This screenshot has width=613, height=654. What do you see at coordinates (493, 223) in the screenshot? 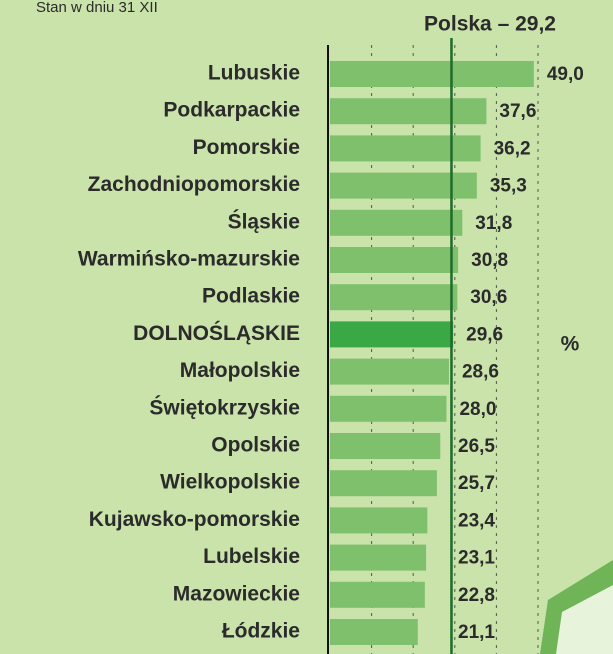
I see `value-label: 31,8` at bounding box center [493, 223].